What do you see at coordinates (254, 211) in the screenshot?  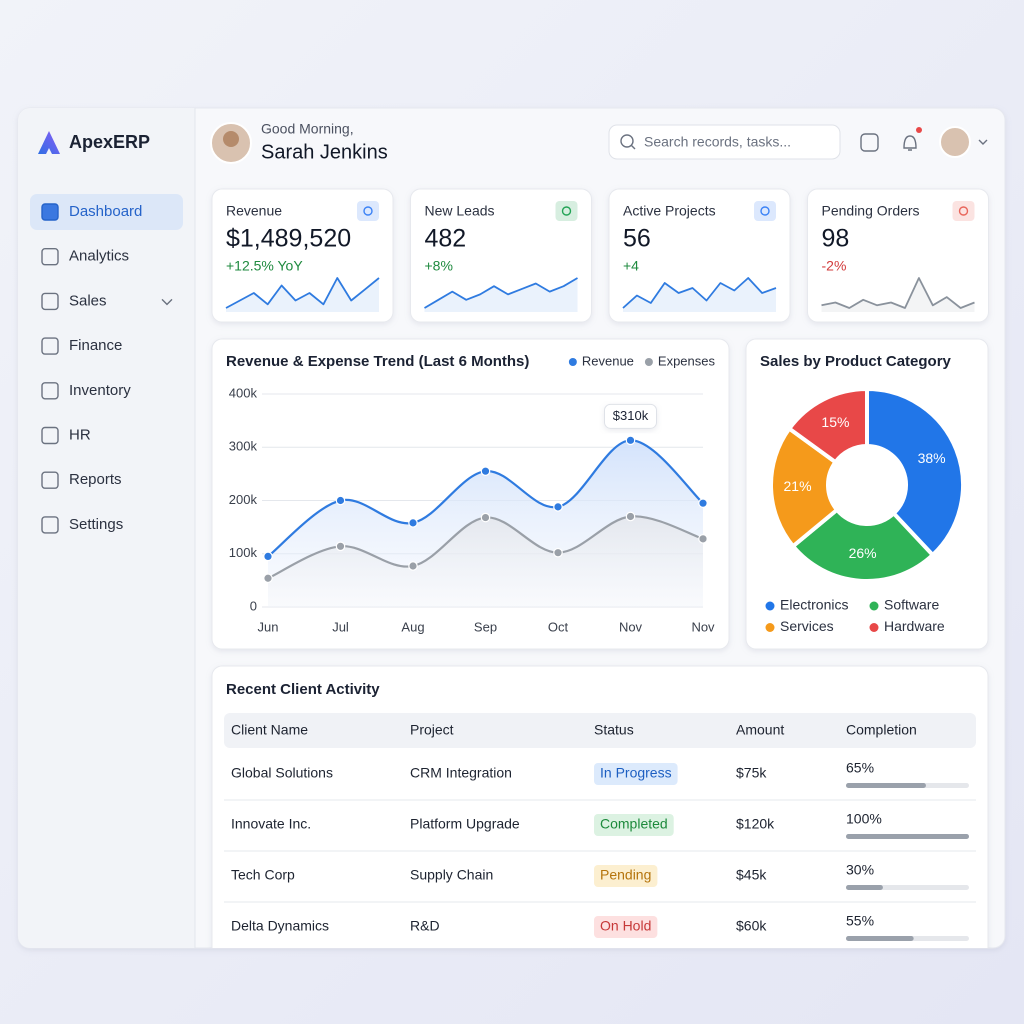 I see `kpi-label: Revenue` at bounding box center [254, 211].